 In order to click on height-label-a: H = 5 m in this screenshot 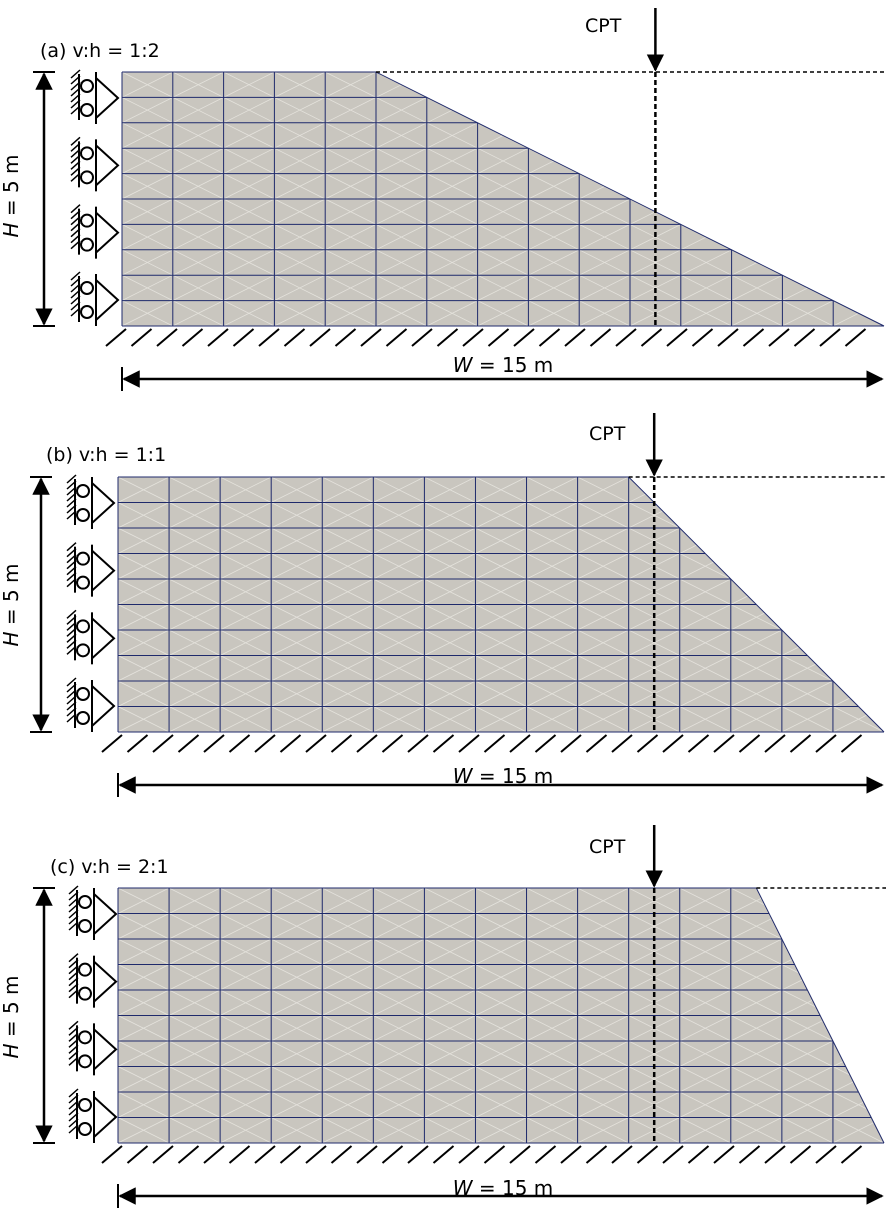, I will do `click(11, 195)`.